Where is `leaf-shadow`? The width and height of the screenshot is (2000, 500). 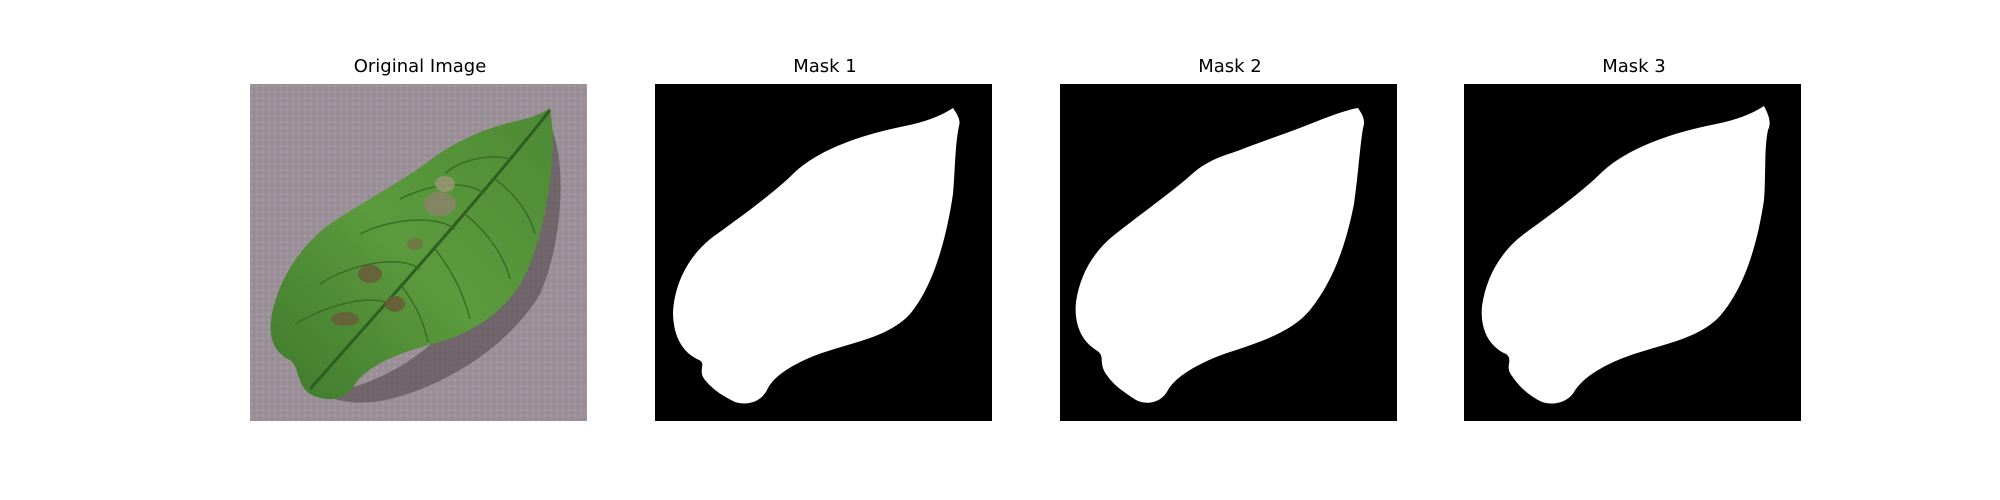
leaf-shadow is located at coordinates (440, 263).